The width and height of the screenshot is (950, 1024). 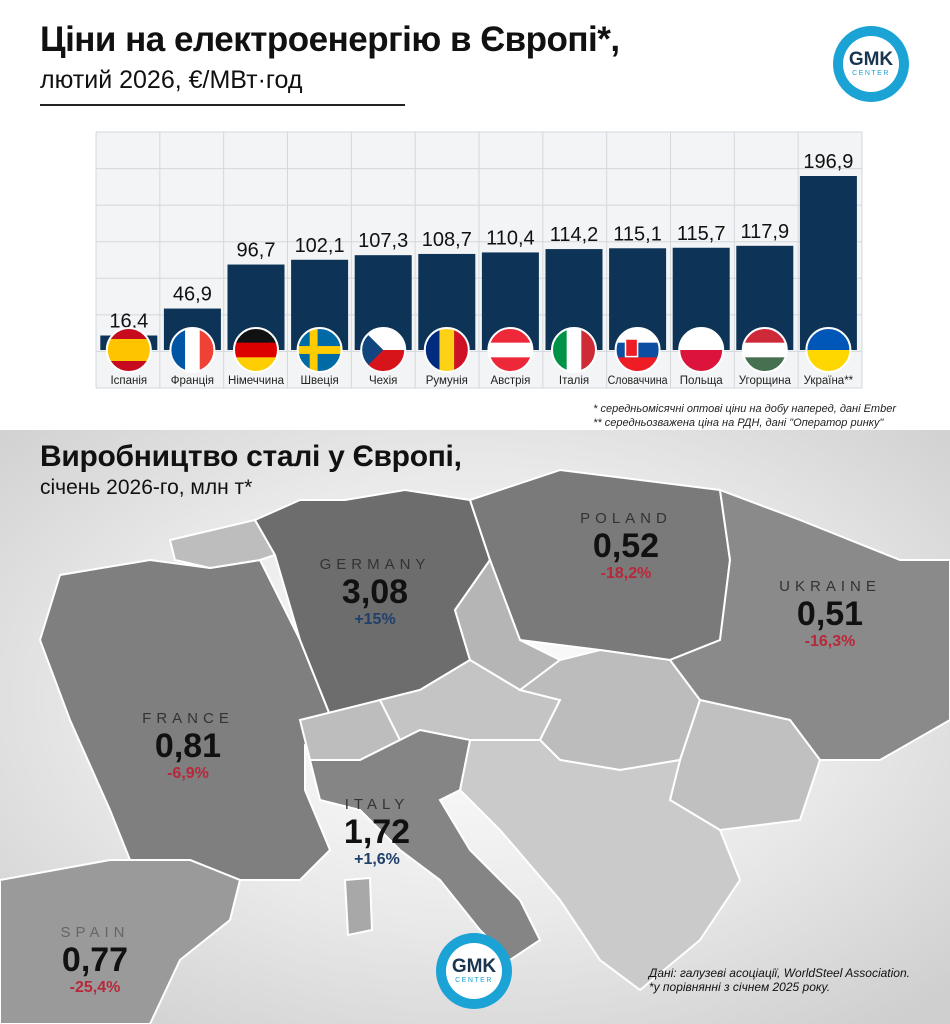 I want to click on czechia-flag, so click(x=383, y=350).